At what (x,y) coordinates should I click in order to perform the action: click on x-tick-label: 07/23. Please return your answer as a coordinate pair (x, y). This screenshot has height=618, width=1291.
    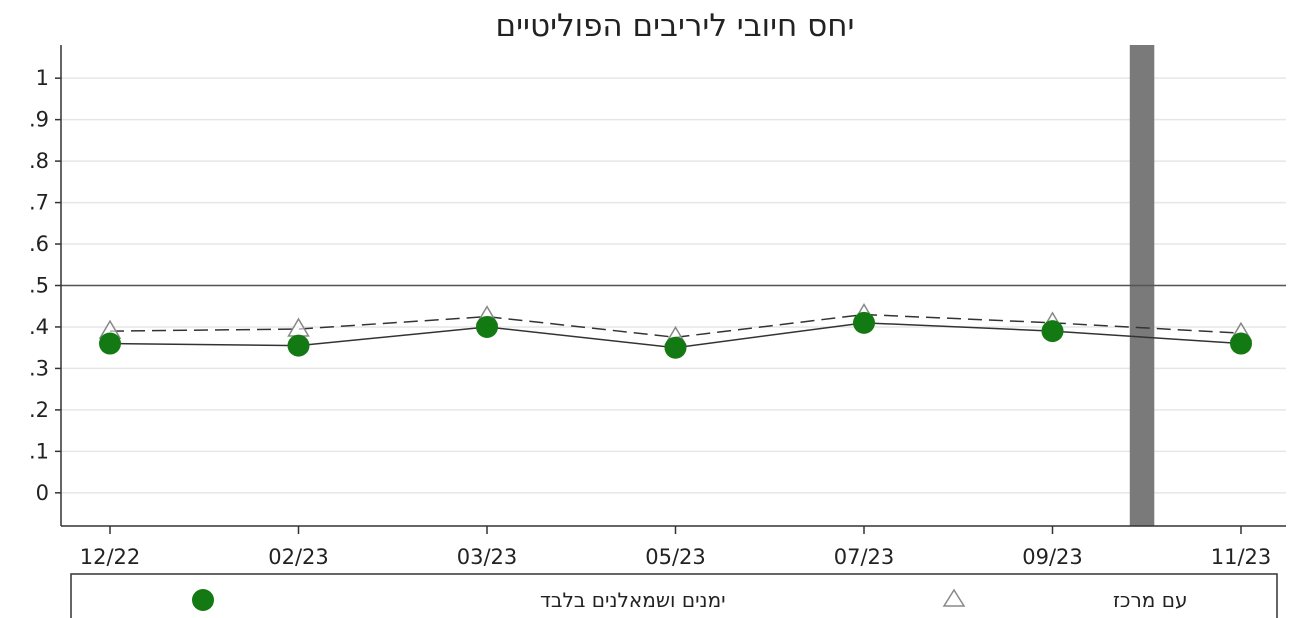
    Looking at the image, I should click on (864, 557).